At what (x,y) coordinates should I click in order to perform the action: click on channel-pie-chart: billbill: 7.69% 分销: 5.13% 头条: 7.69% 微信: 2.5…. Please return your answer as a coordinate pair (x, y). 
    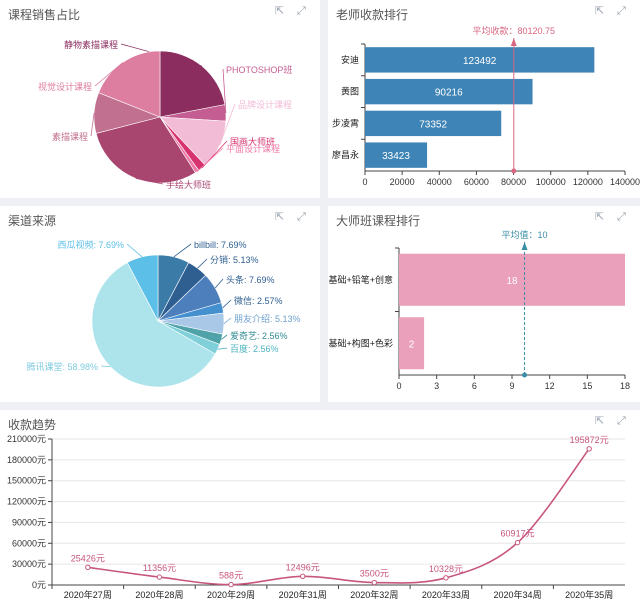
    Looking at the image, I should click on (163, 313).